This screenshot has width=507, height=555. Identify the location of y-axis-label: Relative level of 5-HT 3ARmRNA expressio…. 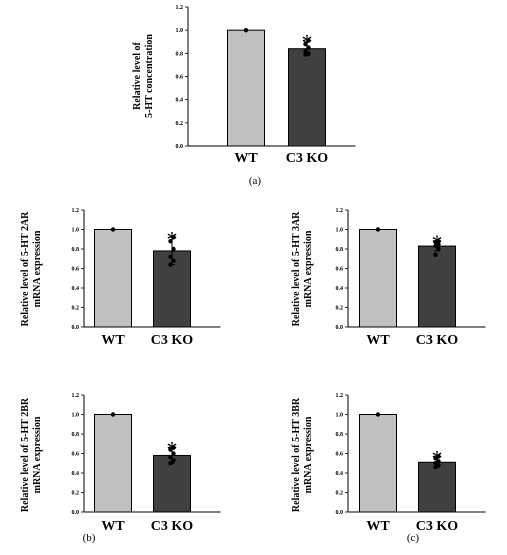
(302, 269).